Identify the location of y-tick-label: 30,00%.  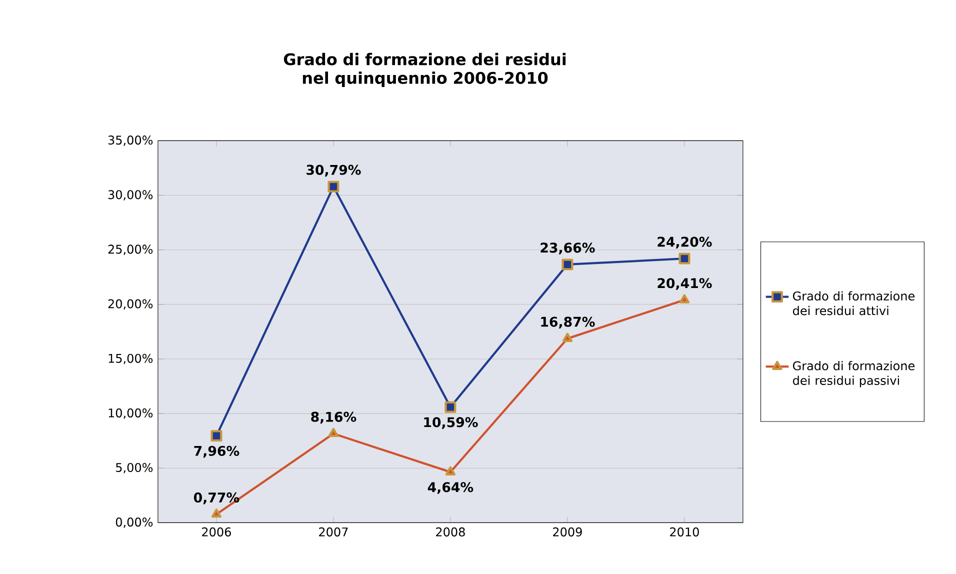
(130, 195).